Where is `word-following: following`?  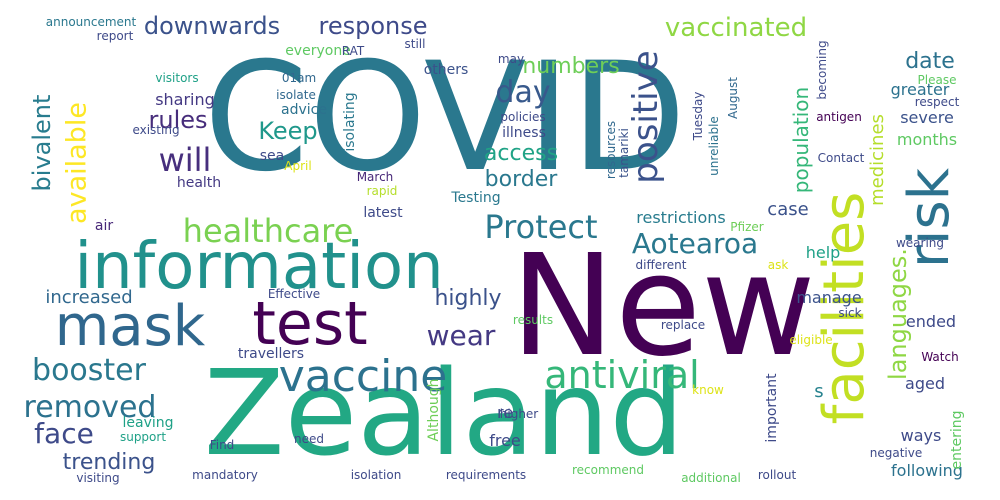
word-following: following is located at coordinates (927, 470).